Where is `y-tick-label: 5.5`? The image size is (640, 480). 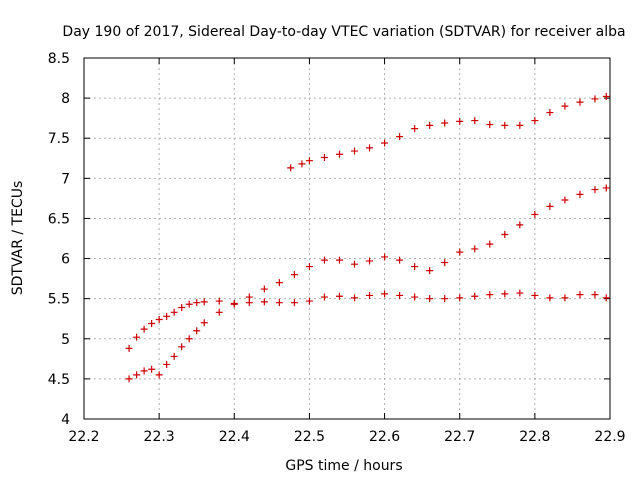 y-tick-label: 5.5 is located at coordinates (59, 300).